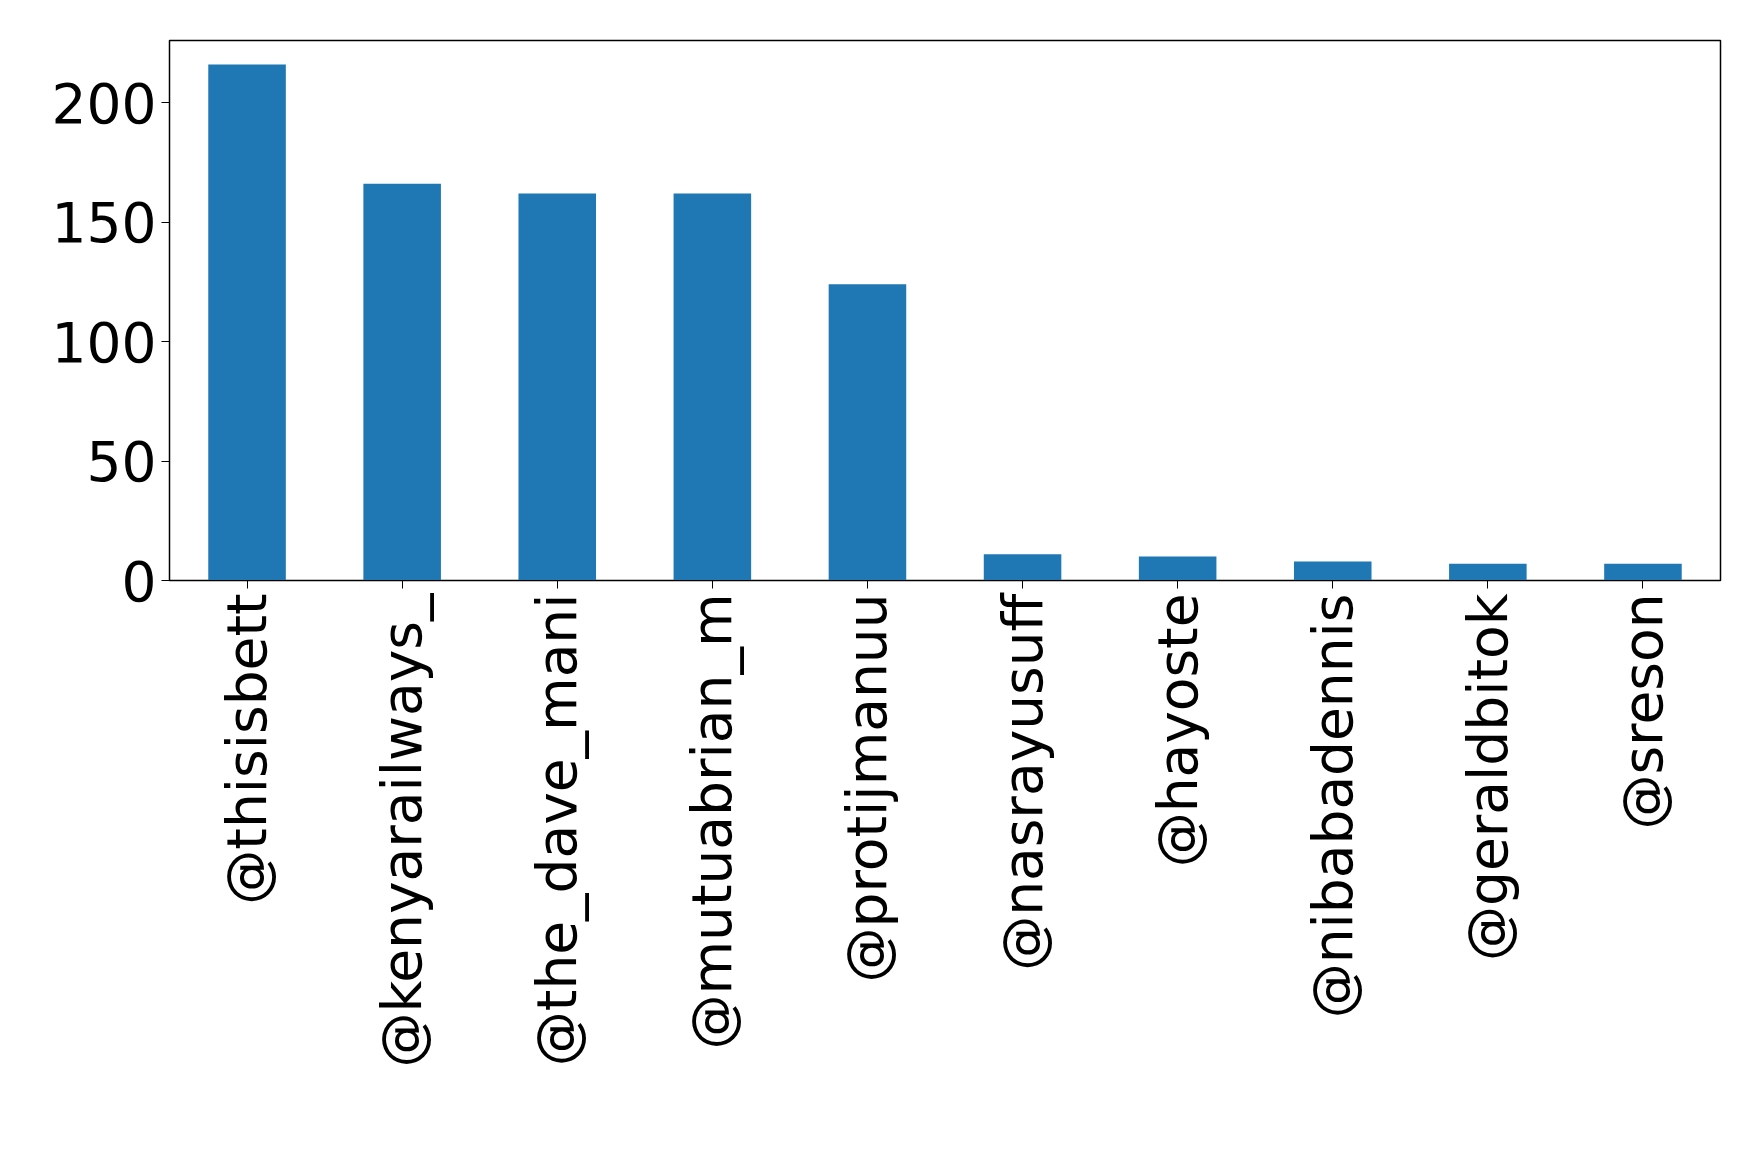 The height and width of the screenshot is (1167, 1758). I want to click on y-tick-label: 150, so click(104, 223).